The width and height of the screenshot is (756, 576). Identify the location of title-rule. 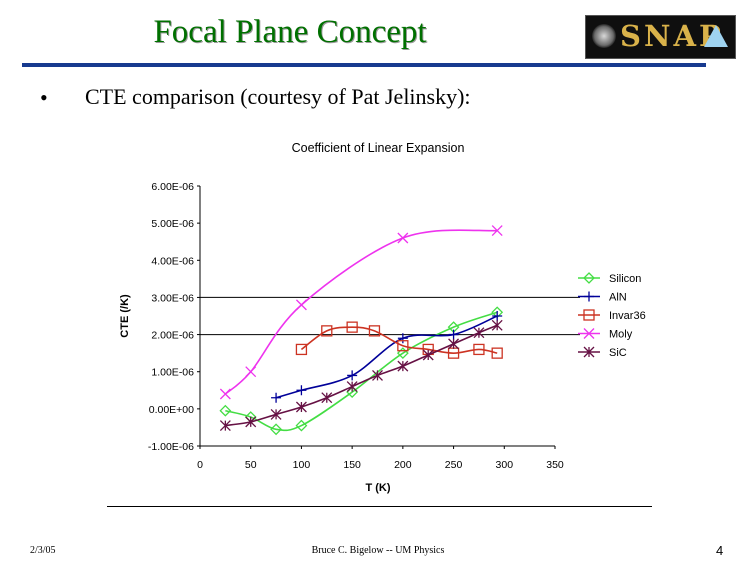
(364, 65).